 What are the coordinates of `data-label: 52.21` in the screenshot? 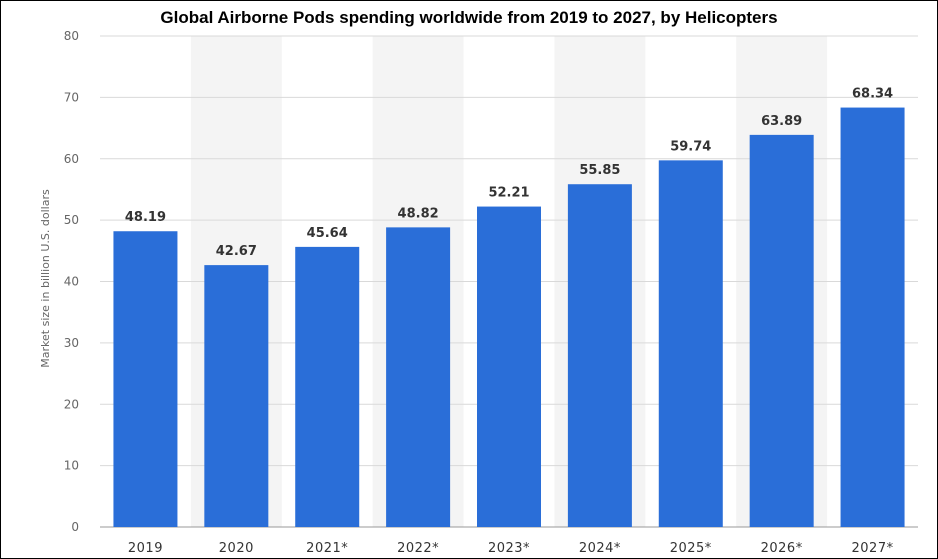 It's located at (508, 193).